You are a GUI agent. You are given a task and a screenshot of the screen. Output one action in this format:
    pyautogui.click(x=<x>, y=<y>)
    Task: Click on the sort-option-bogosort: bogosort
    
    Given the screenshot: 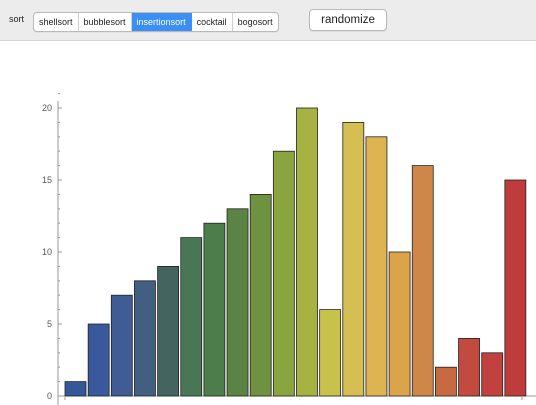 What is the action you would take?
    pyautogui.click(x=255, y=22)
    